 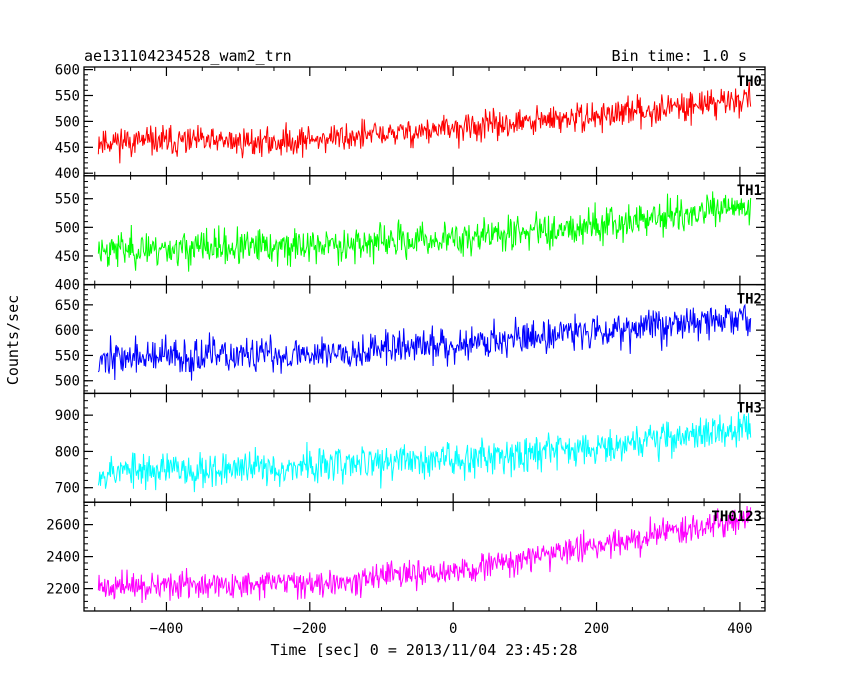 What do you see at coordinates (63, 590) in the screenshot?
I see `y-tick-label: 2200` at bounding box center [63, 590].